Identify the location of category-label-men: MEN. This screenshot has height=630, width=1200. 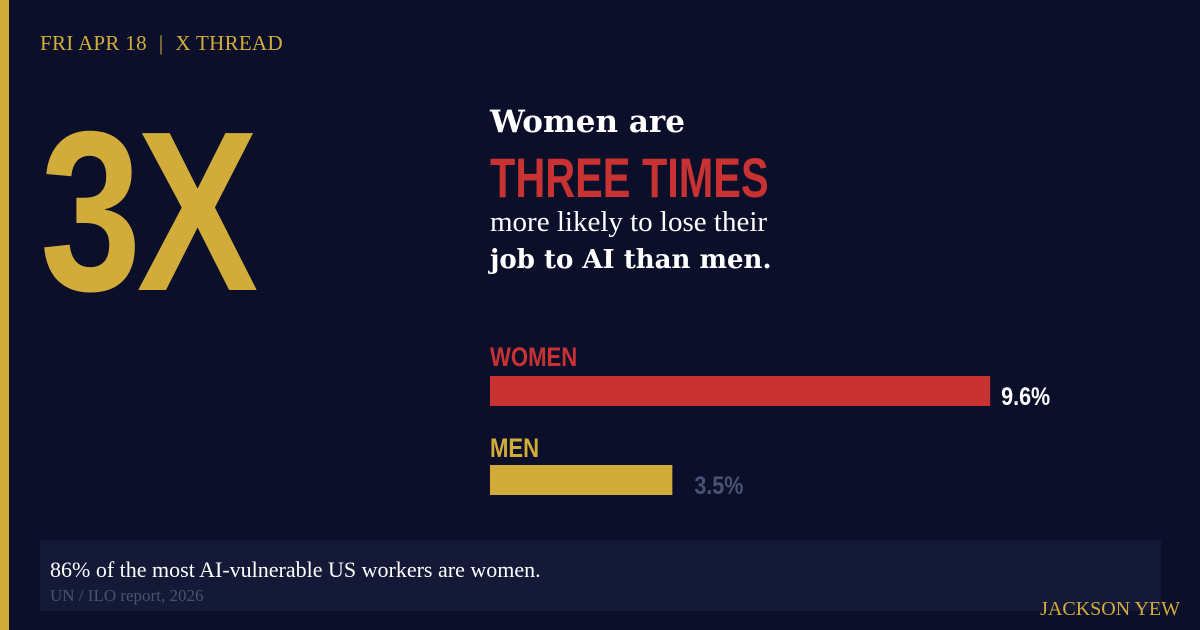
(514, 449).